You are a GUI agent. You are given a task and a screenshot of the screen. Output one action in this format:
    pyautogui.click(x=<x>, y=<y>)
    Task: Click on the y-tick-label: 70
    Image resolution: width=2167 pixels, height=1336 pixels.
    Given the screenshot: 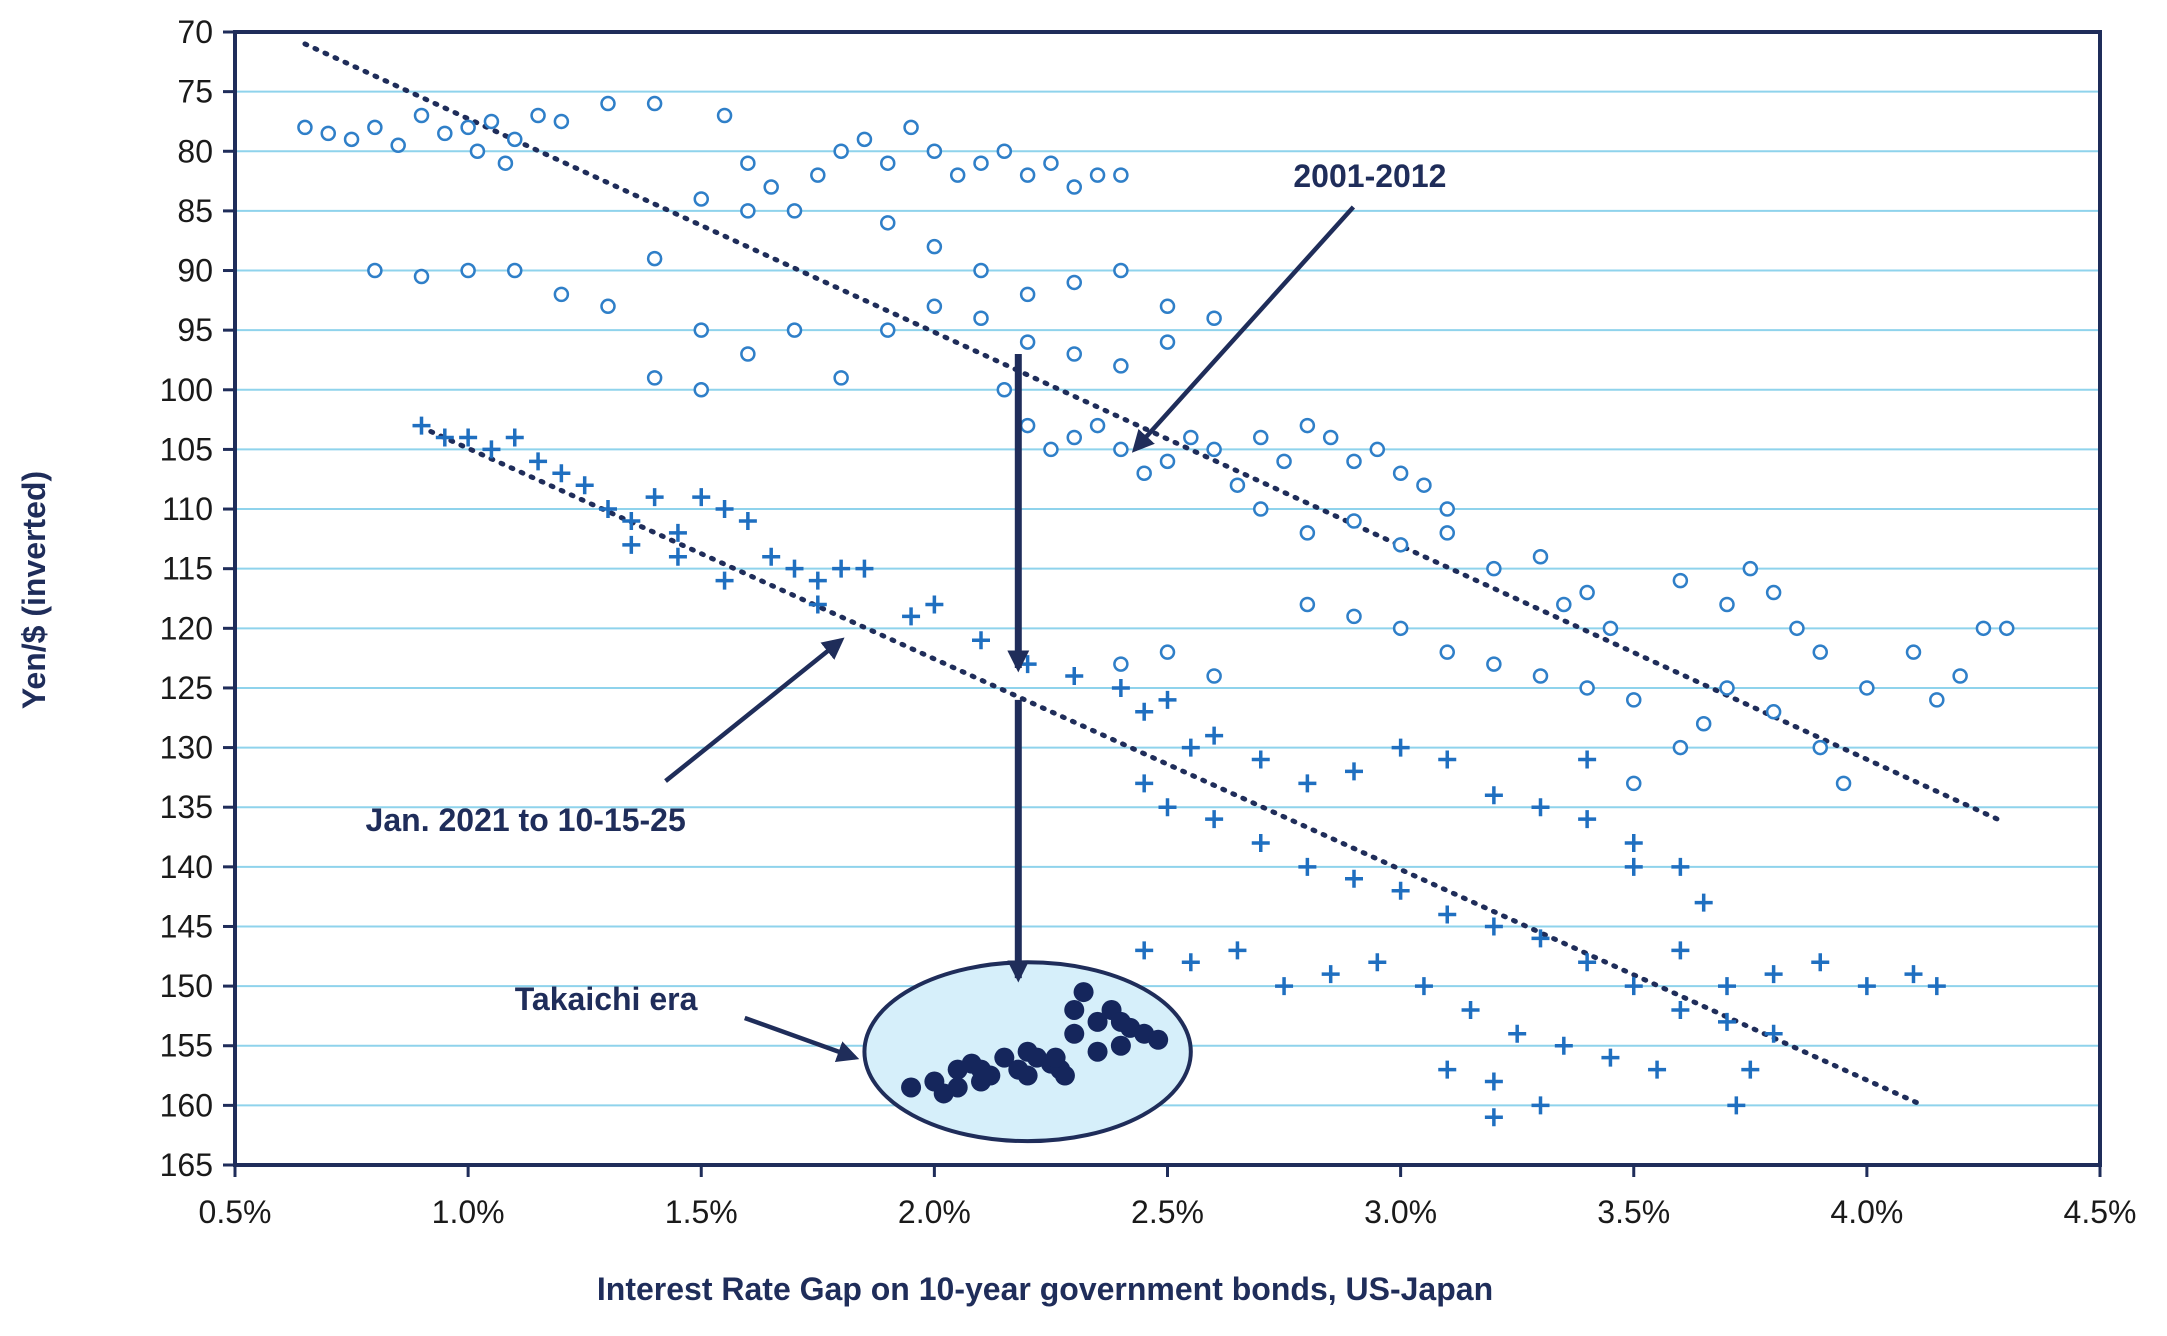 What is the action you would take?
    pyautogui.click(x=195, y=32)
    